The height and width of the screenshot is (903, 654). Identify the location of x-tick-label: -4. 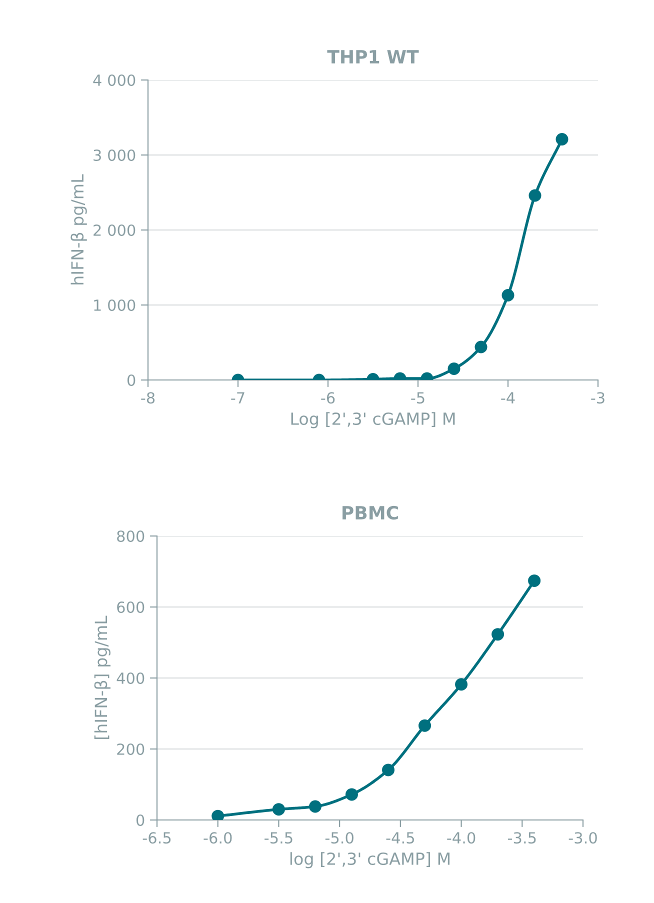
(508, 398).